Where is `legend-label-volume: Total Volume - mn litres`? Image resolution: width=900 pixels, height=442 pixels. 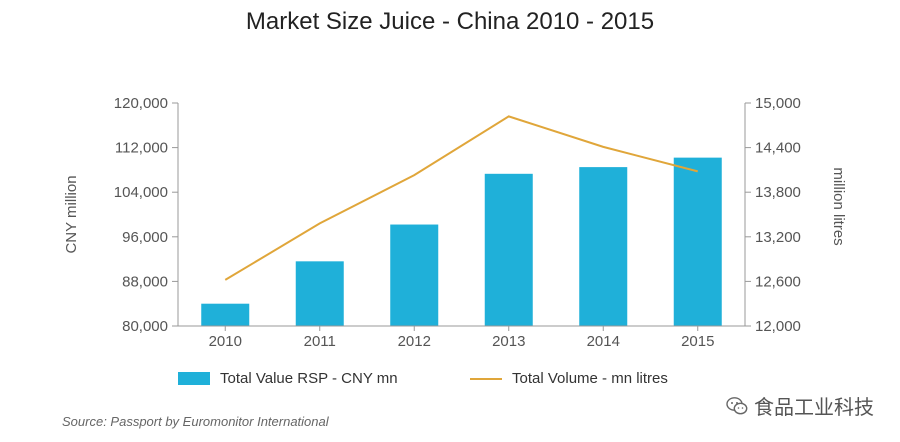
legend-label-volume: Total Volume - mn litres is located at coordinates (590, 378).